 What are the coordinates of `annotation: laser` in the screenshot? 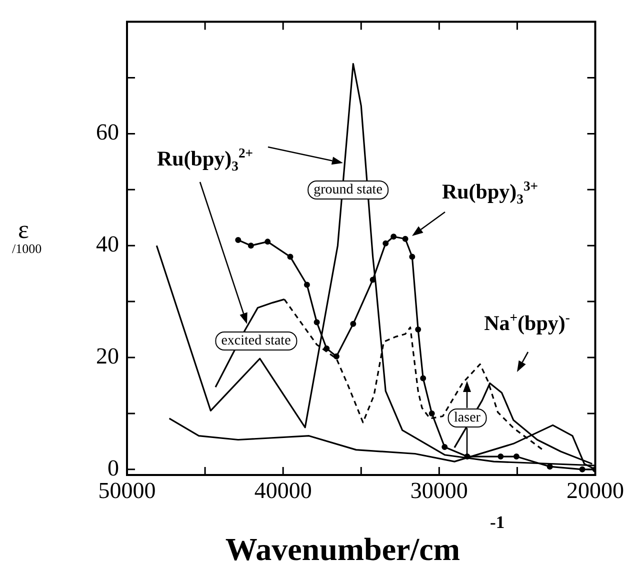 It's located at (467, 418).